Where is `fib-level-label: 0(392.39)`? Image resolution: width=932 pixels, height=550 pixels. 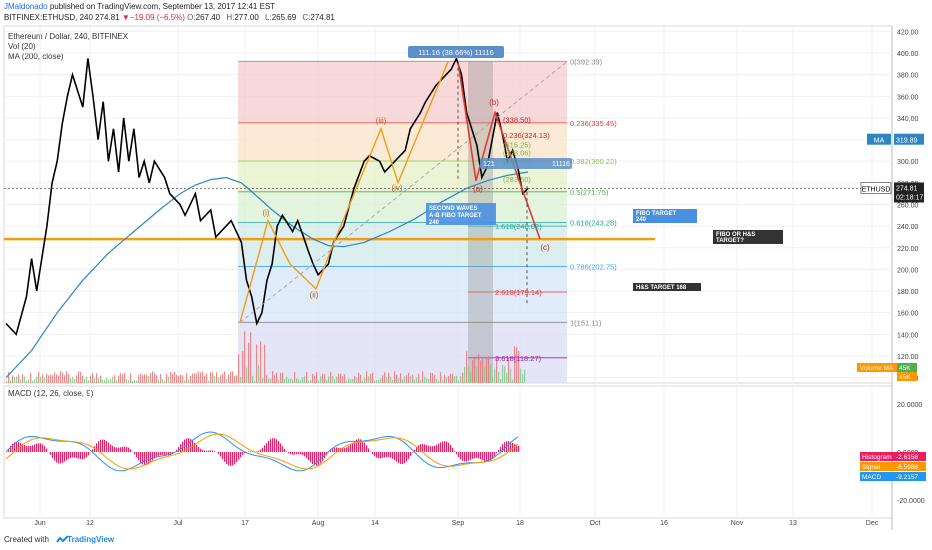
fib-level-label: 0(392.39) is located at coordinates (586, 61).